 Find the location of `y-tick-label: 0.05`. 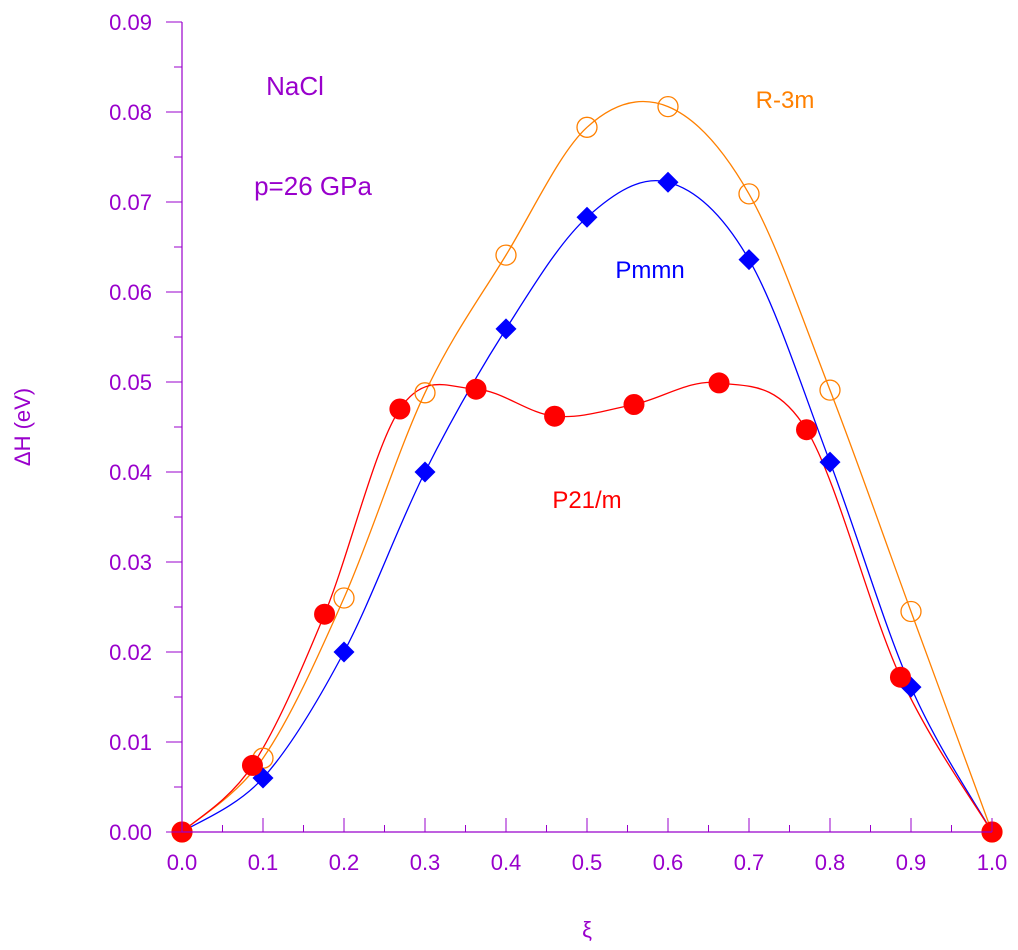

y-tick-label: 0.05 is located at coordinates (130, 382).